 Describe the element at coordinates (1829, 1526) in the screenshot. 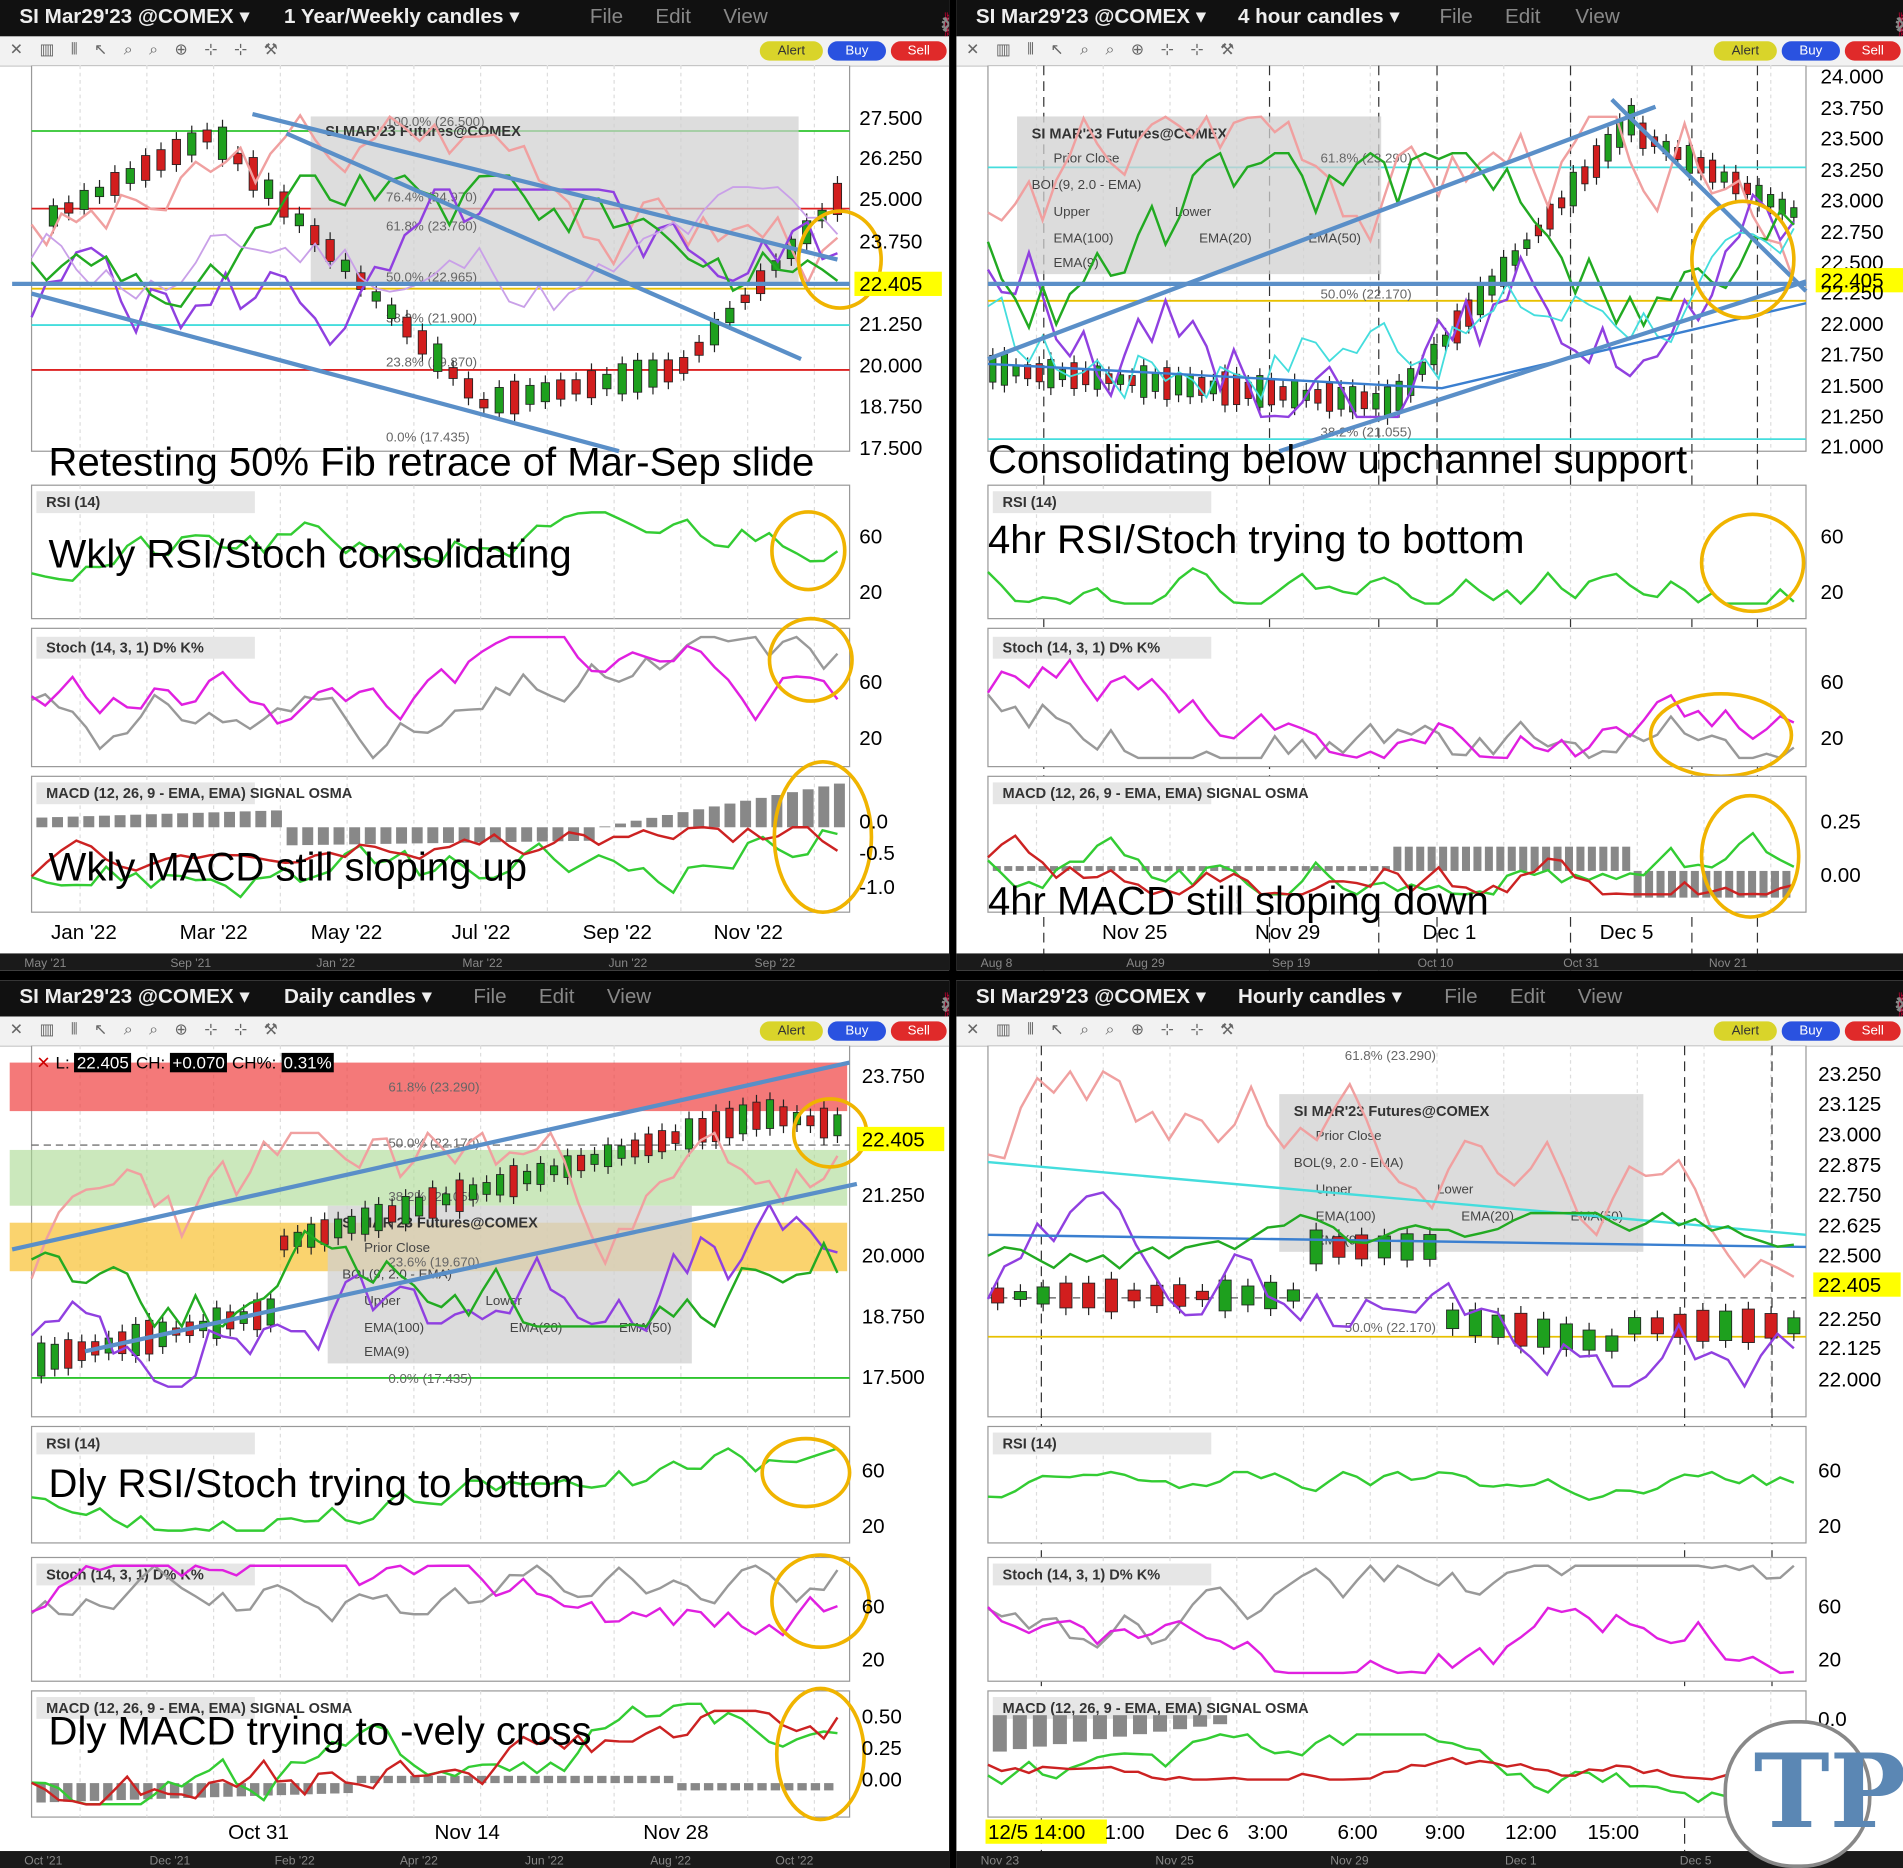

I see `rsi-y-tick: 20` at that location.